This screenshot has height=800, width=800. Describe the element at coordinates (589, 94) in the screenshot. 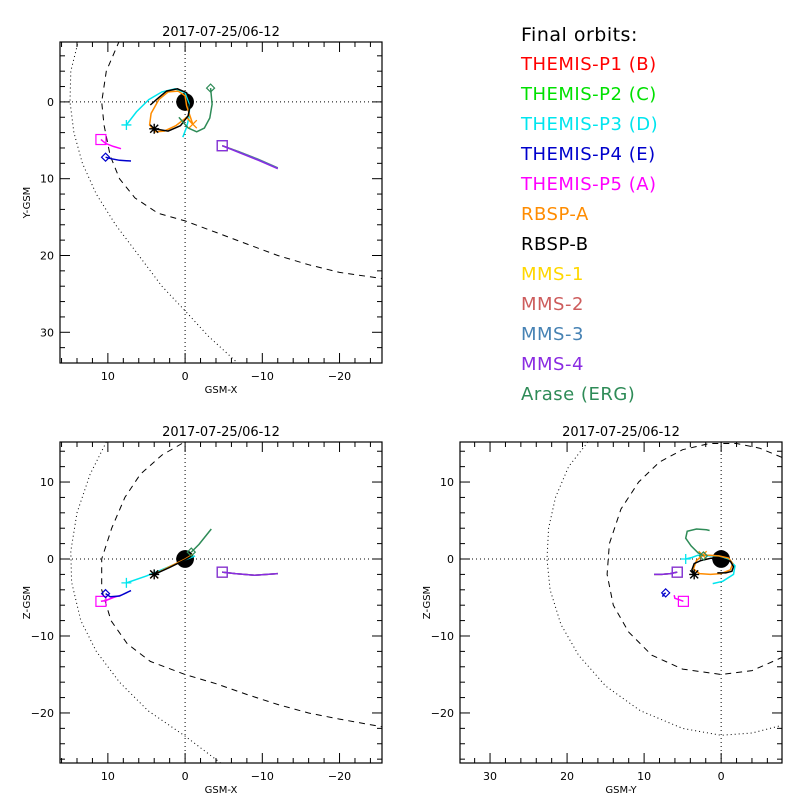

I see `legend-item: THEMIS-P2 (C)` at that location.